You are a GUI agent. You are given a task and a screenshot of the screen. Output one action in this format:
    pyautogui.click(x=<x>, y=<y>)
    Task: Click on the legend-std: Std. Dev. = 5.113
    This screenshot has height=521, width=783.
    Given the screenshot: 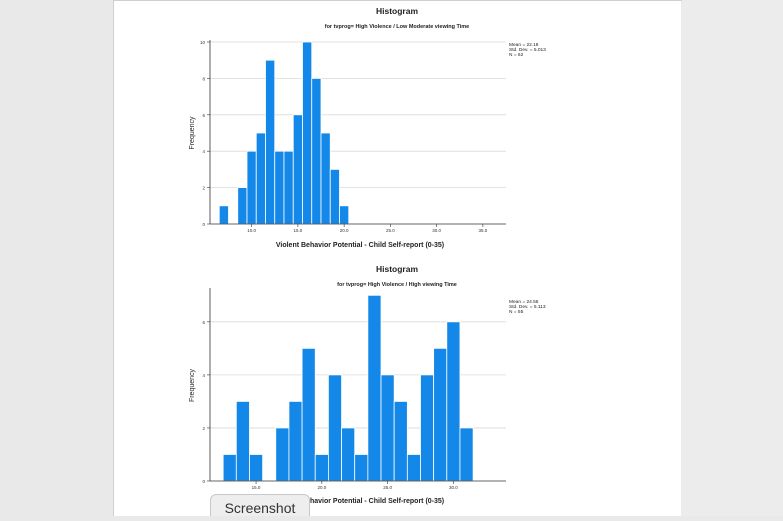 What is the action you would take?
    pyautogui.click(x=527, y=307)
    